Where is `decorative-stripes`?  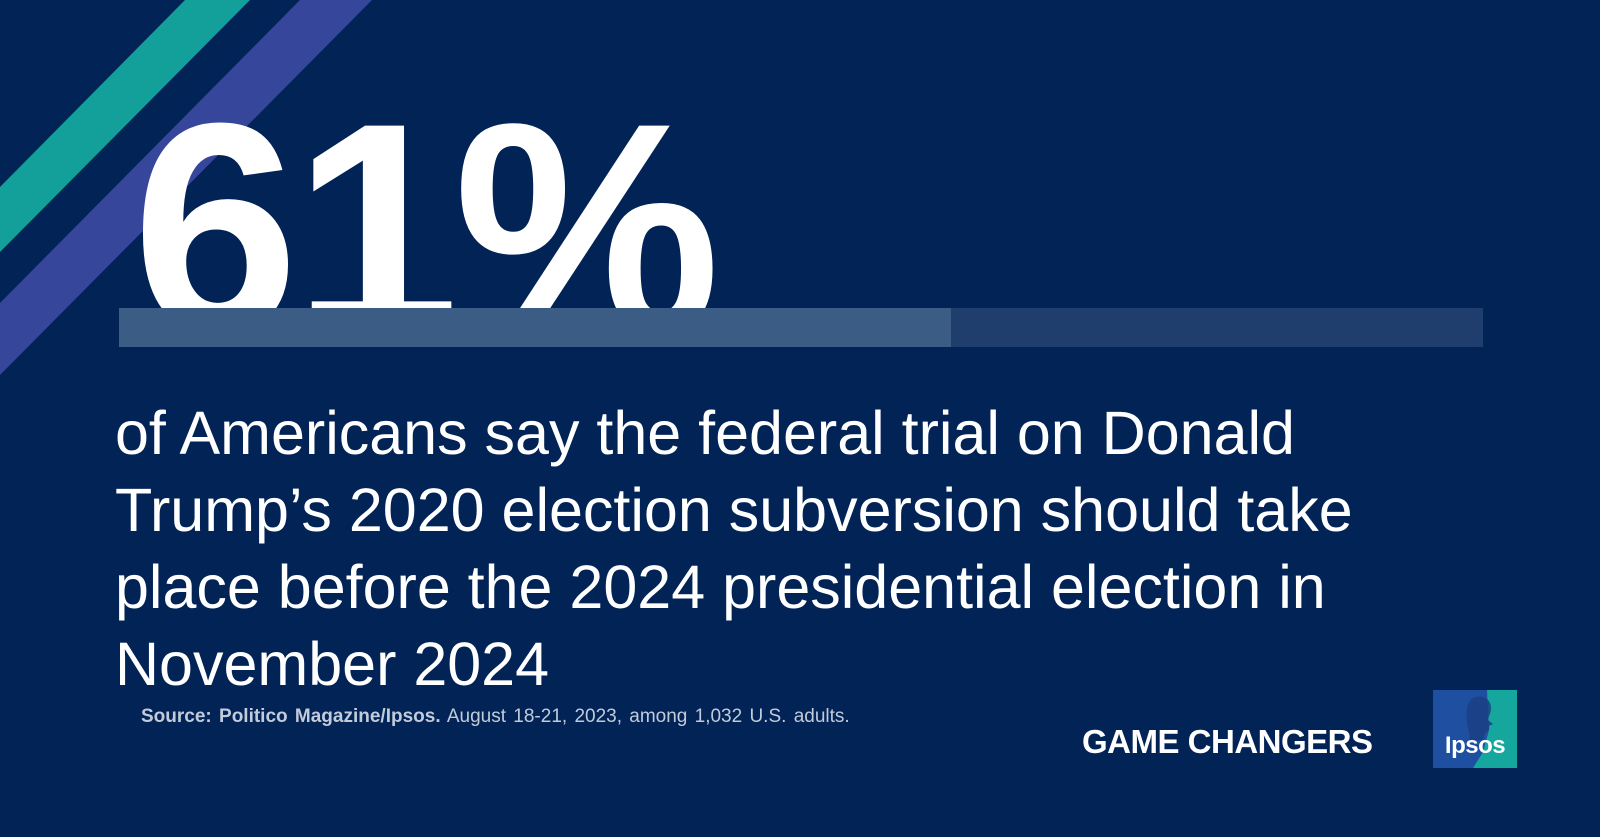 decorative-stripes is located at coordinates (186, 187).